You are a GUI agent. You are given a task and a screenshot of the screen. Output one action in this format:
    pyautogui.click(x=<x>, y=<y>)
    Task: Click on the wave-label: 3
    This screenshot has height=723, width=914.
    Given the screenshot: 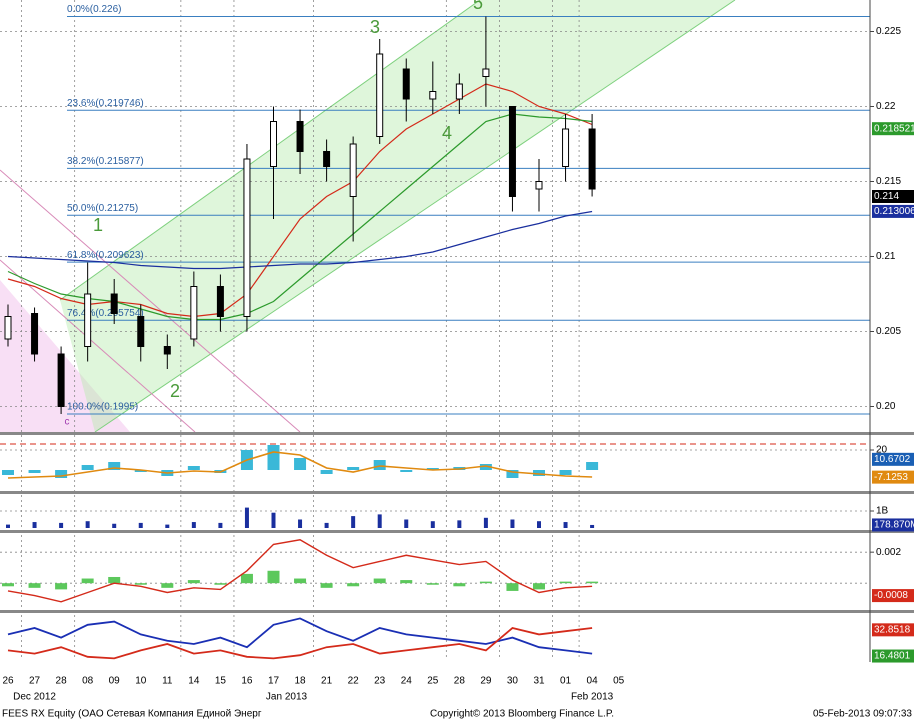 What is the action you would take?
    pyautogui.click(x=375, y=27)
    